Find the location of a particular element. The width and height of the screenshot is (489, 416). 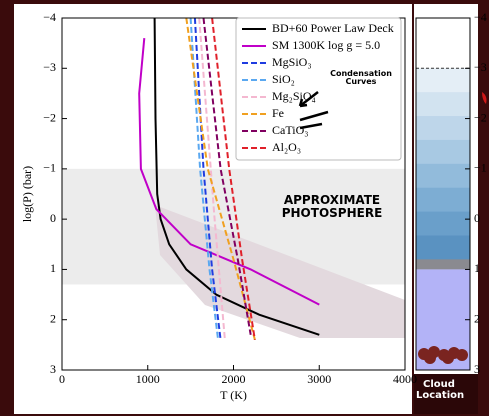

annotation: Condensation Curves is located at coordinates (361, 78).